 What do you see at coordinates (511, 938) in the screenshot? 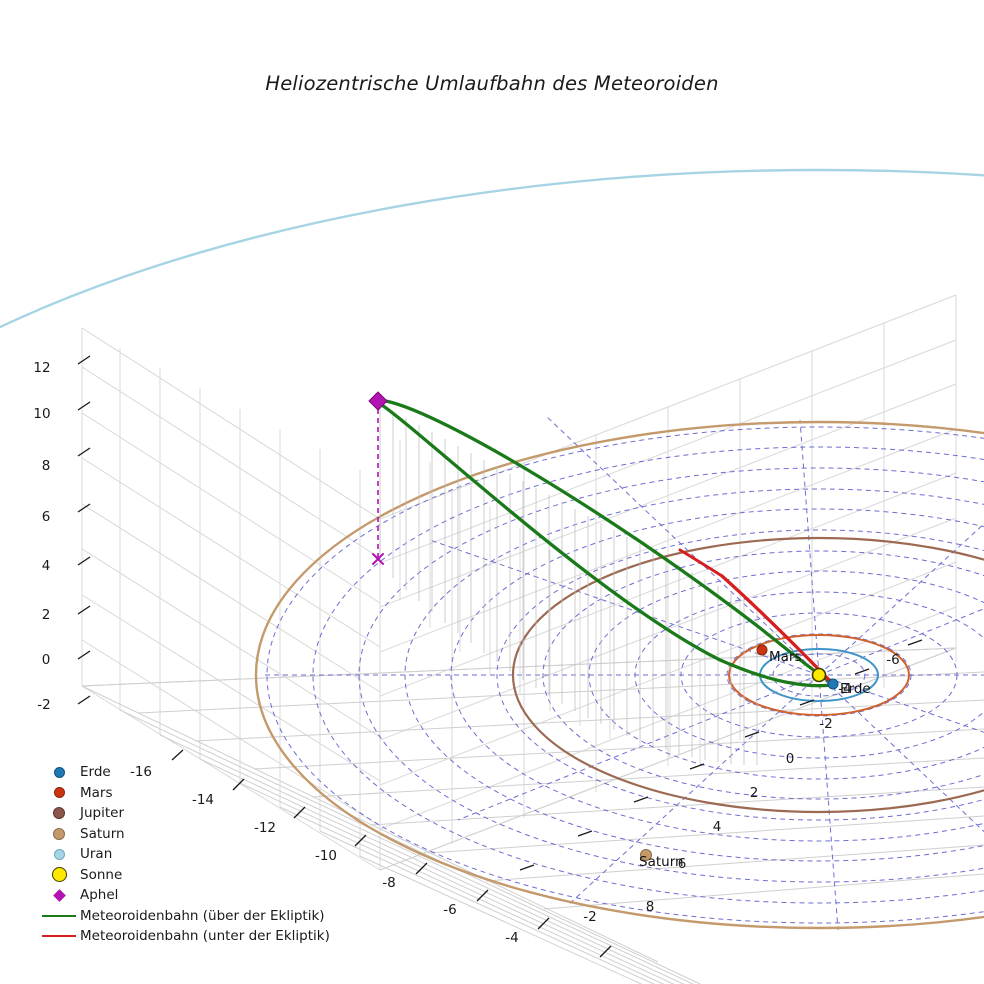
I see `xtick-label: -4` at bounding box center [511, 938].